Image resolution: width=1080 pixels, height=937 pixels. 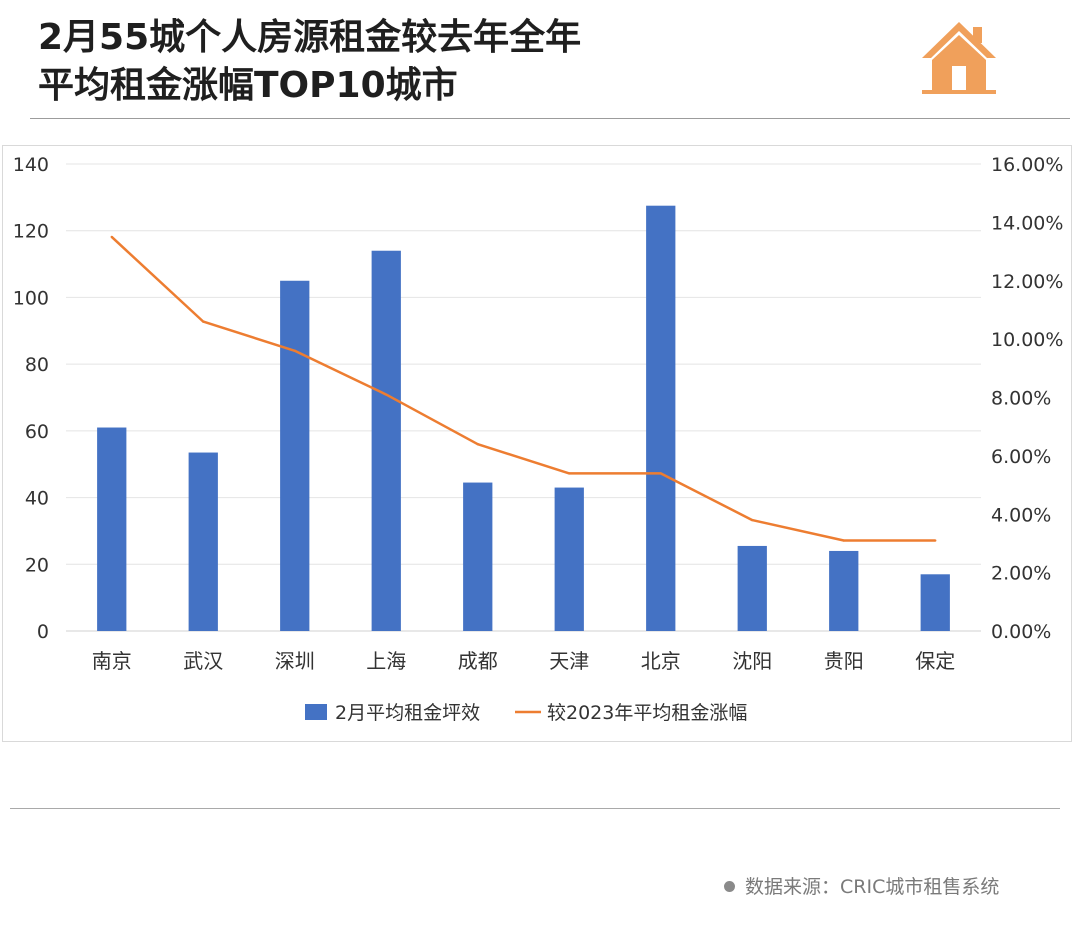 What do you see at coordinates (872, 887) in the screenshot?
I see `source-label: 数据来源：CRIC城市租售系统` at bounding box center [872, 887].